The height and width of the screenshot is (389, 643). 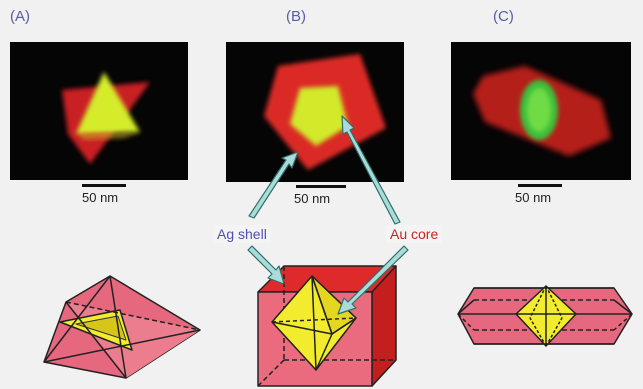 What do you see at coordinates (312, 198) in the screenshot?
I see `scale-label-b: 50 nm` at bounding box center [312, 198].